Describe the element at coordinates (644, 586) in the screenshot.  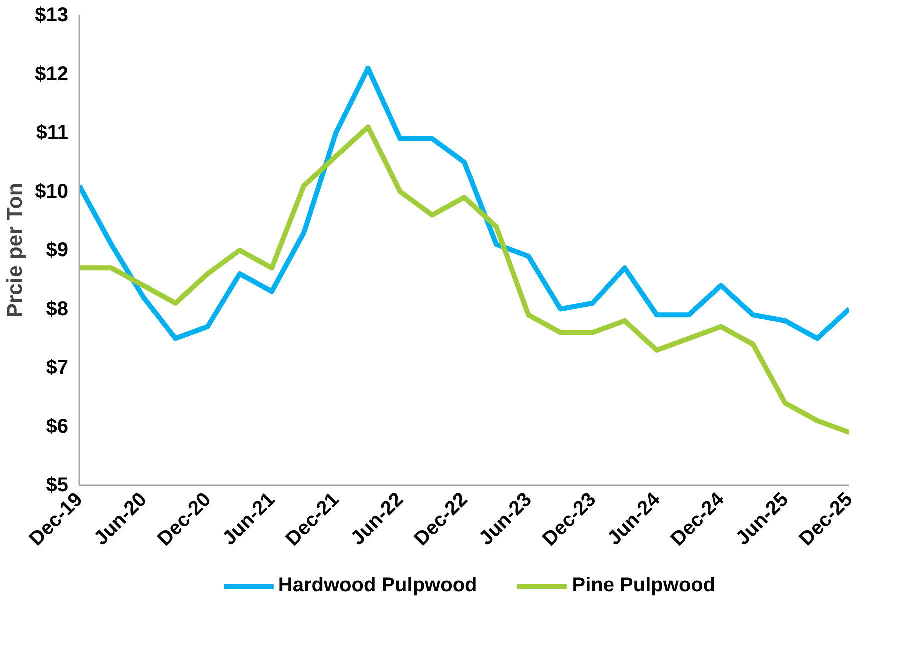
I see `legend-label: Pine Pulpwood` at that location.